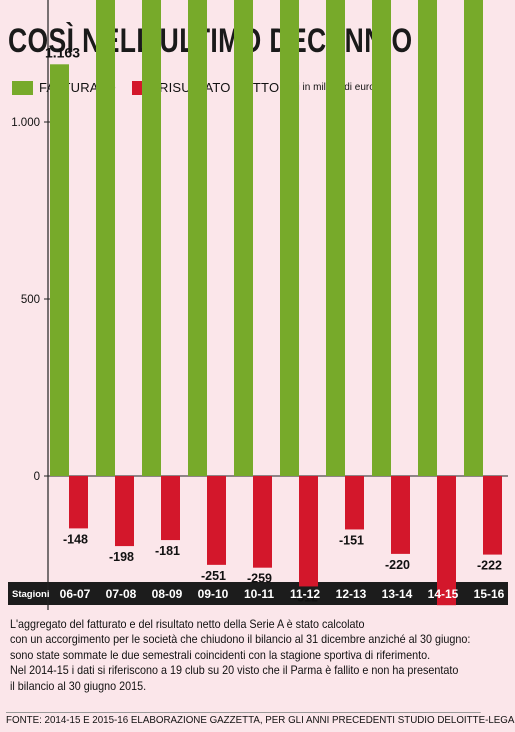  Describe the element at coordinates (305, 597) in the screenshot. I see `data-label-net: -312` at that location.